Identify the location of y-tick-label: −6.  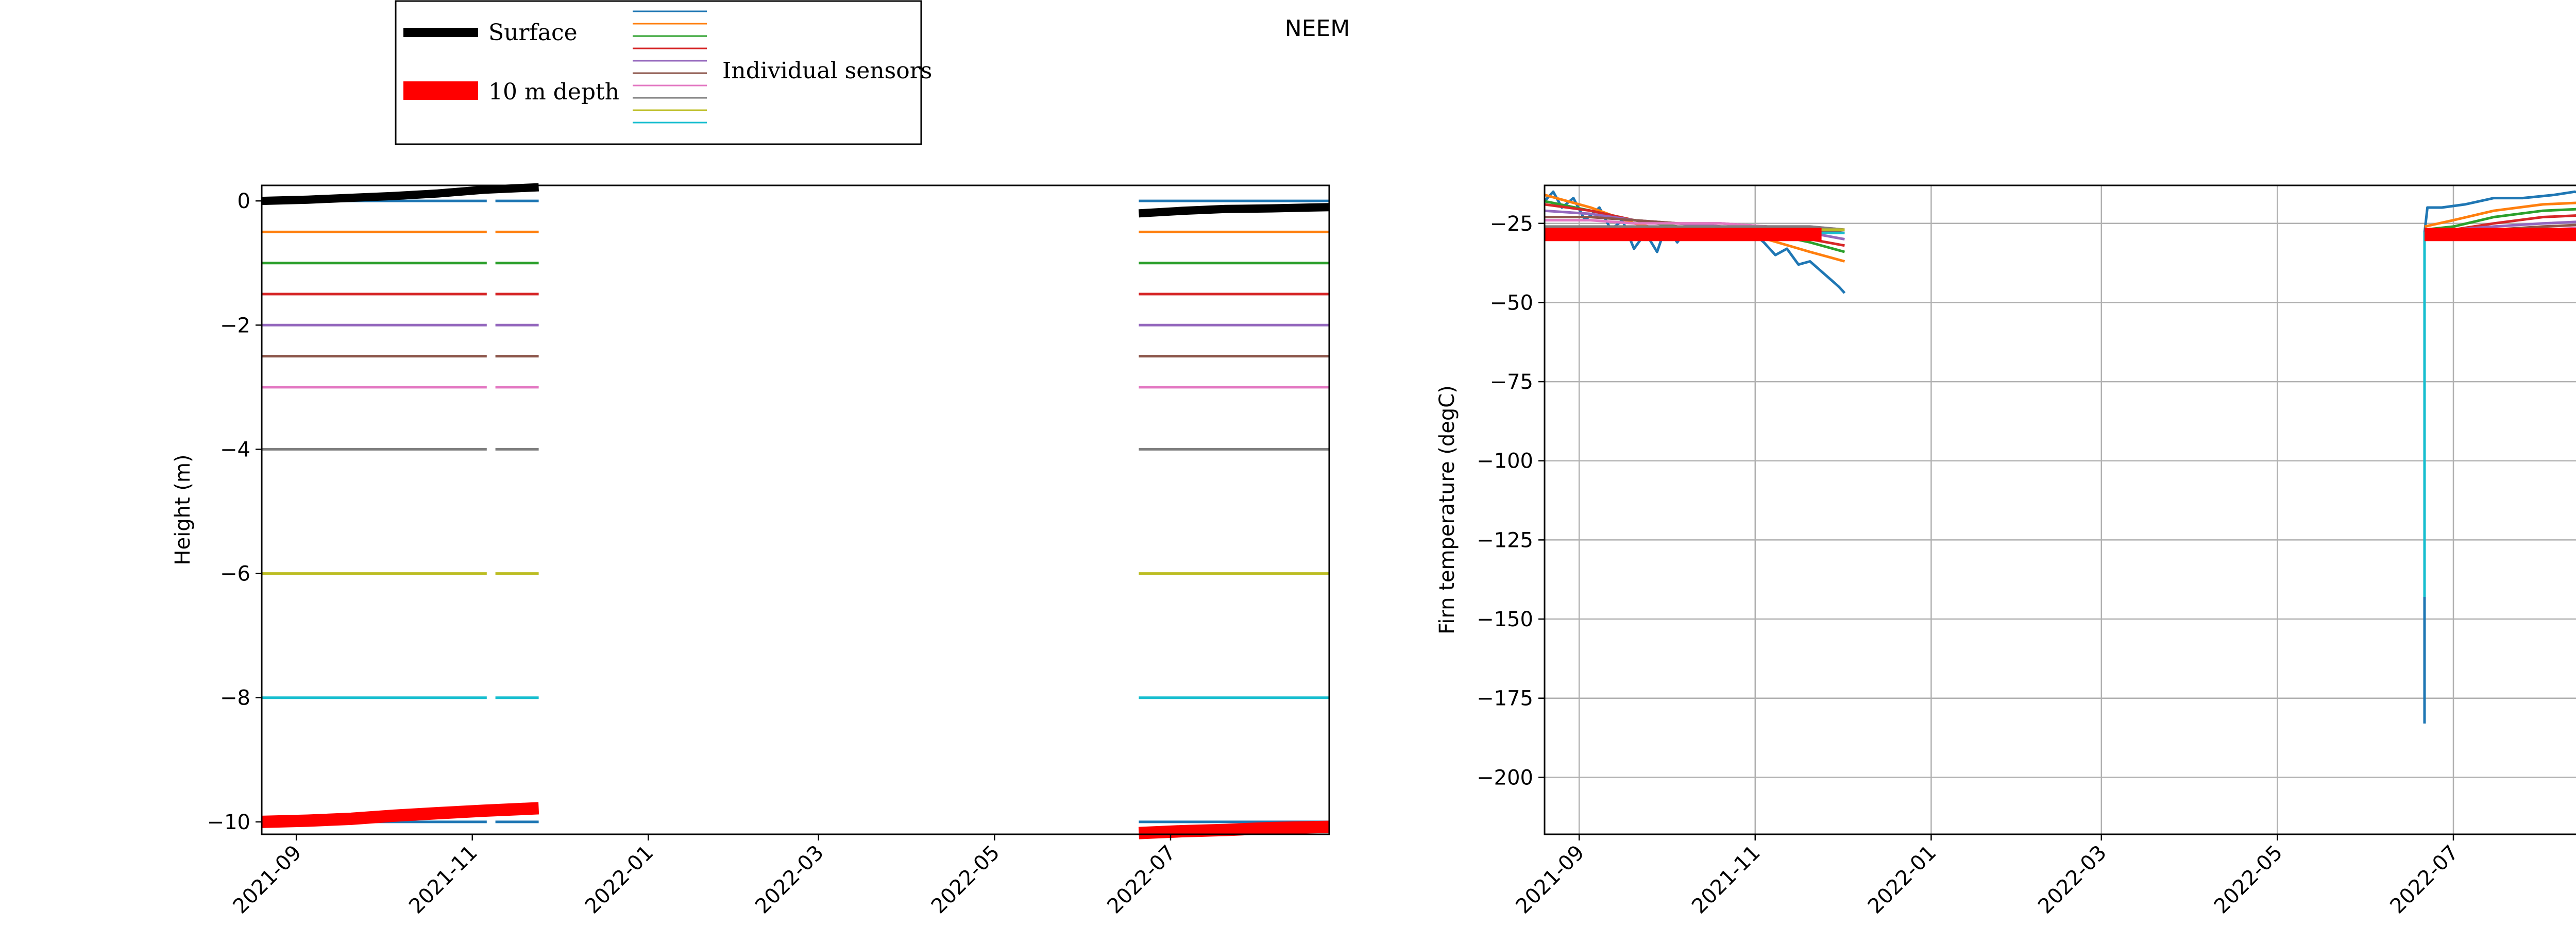
(235, 574).